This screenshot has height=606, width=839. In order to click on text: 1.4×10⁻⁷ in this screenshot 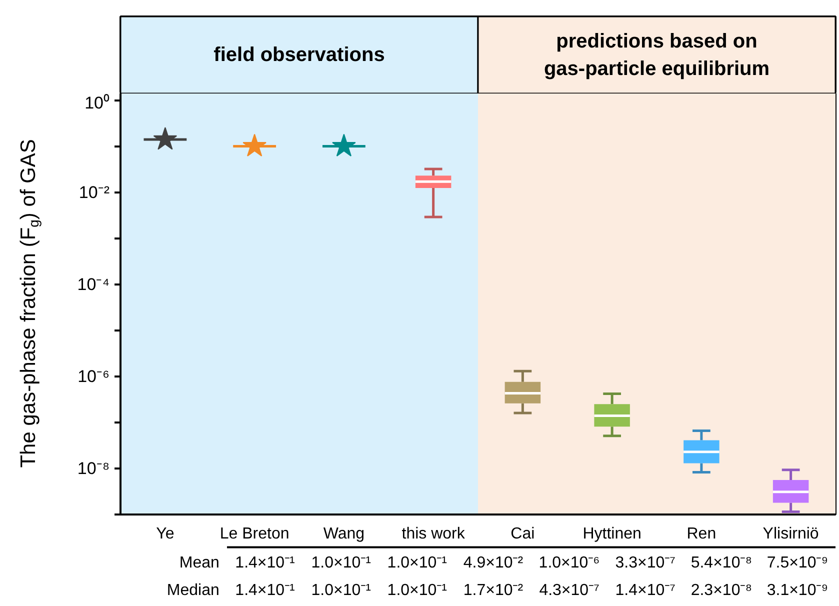, I will do `click(645, 590)`.